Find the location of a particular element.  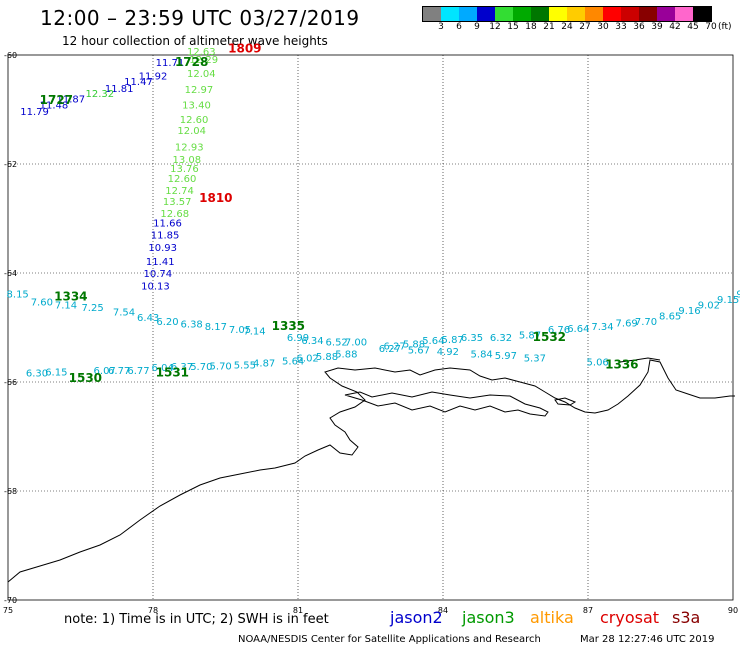

wave-height-label: 6.77 is located at coordinates (138, 371).